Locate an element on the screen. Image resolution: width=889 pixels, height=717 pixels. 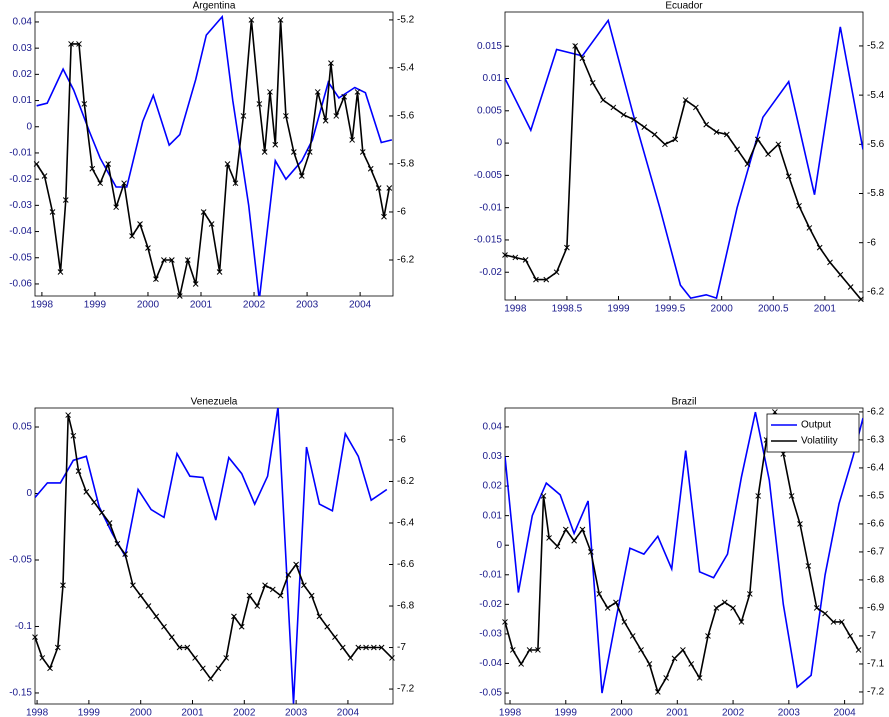
y-tick-label: 0 is located at coordinates (29, 126).